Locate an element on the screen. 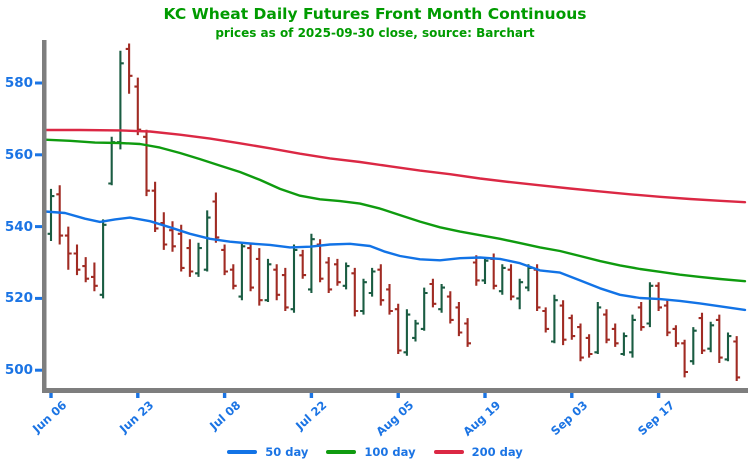 The image size is (750, 474). ohlc-bar: Sep 04 is located at coordinates (580, 342).